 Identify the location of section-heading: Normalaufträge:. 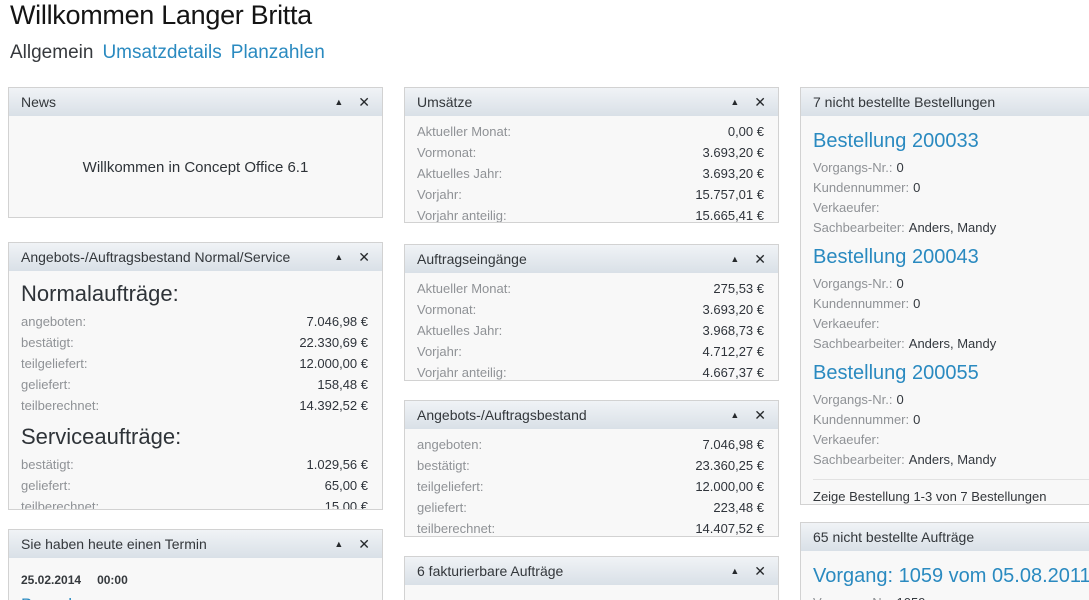
(100, 293).